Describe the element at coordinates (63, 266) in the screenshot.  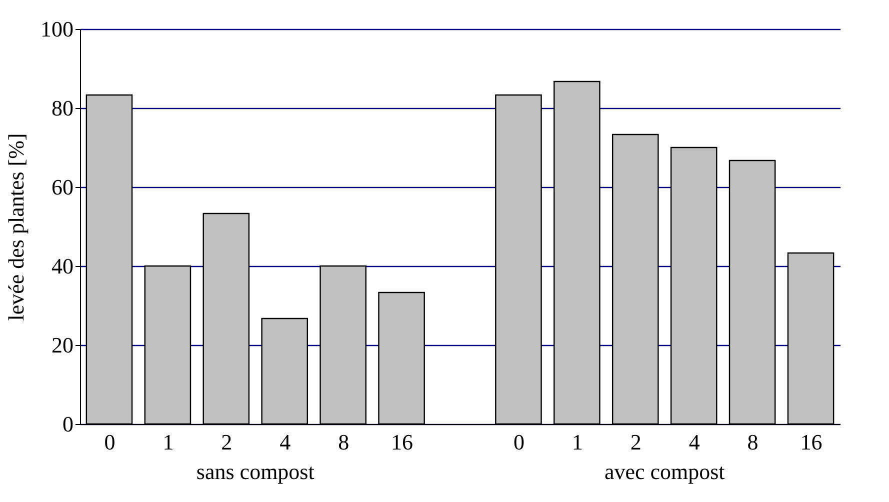
I see `y-tick-label: 40` at that location.